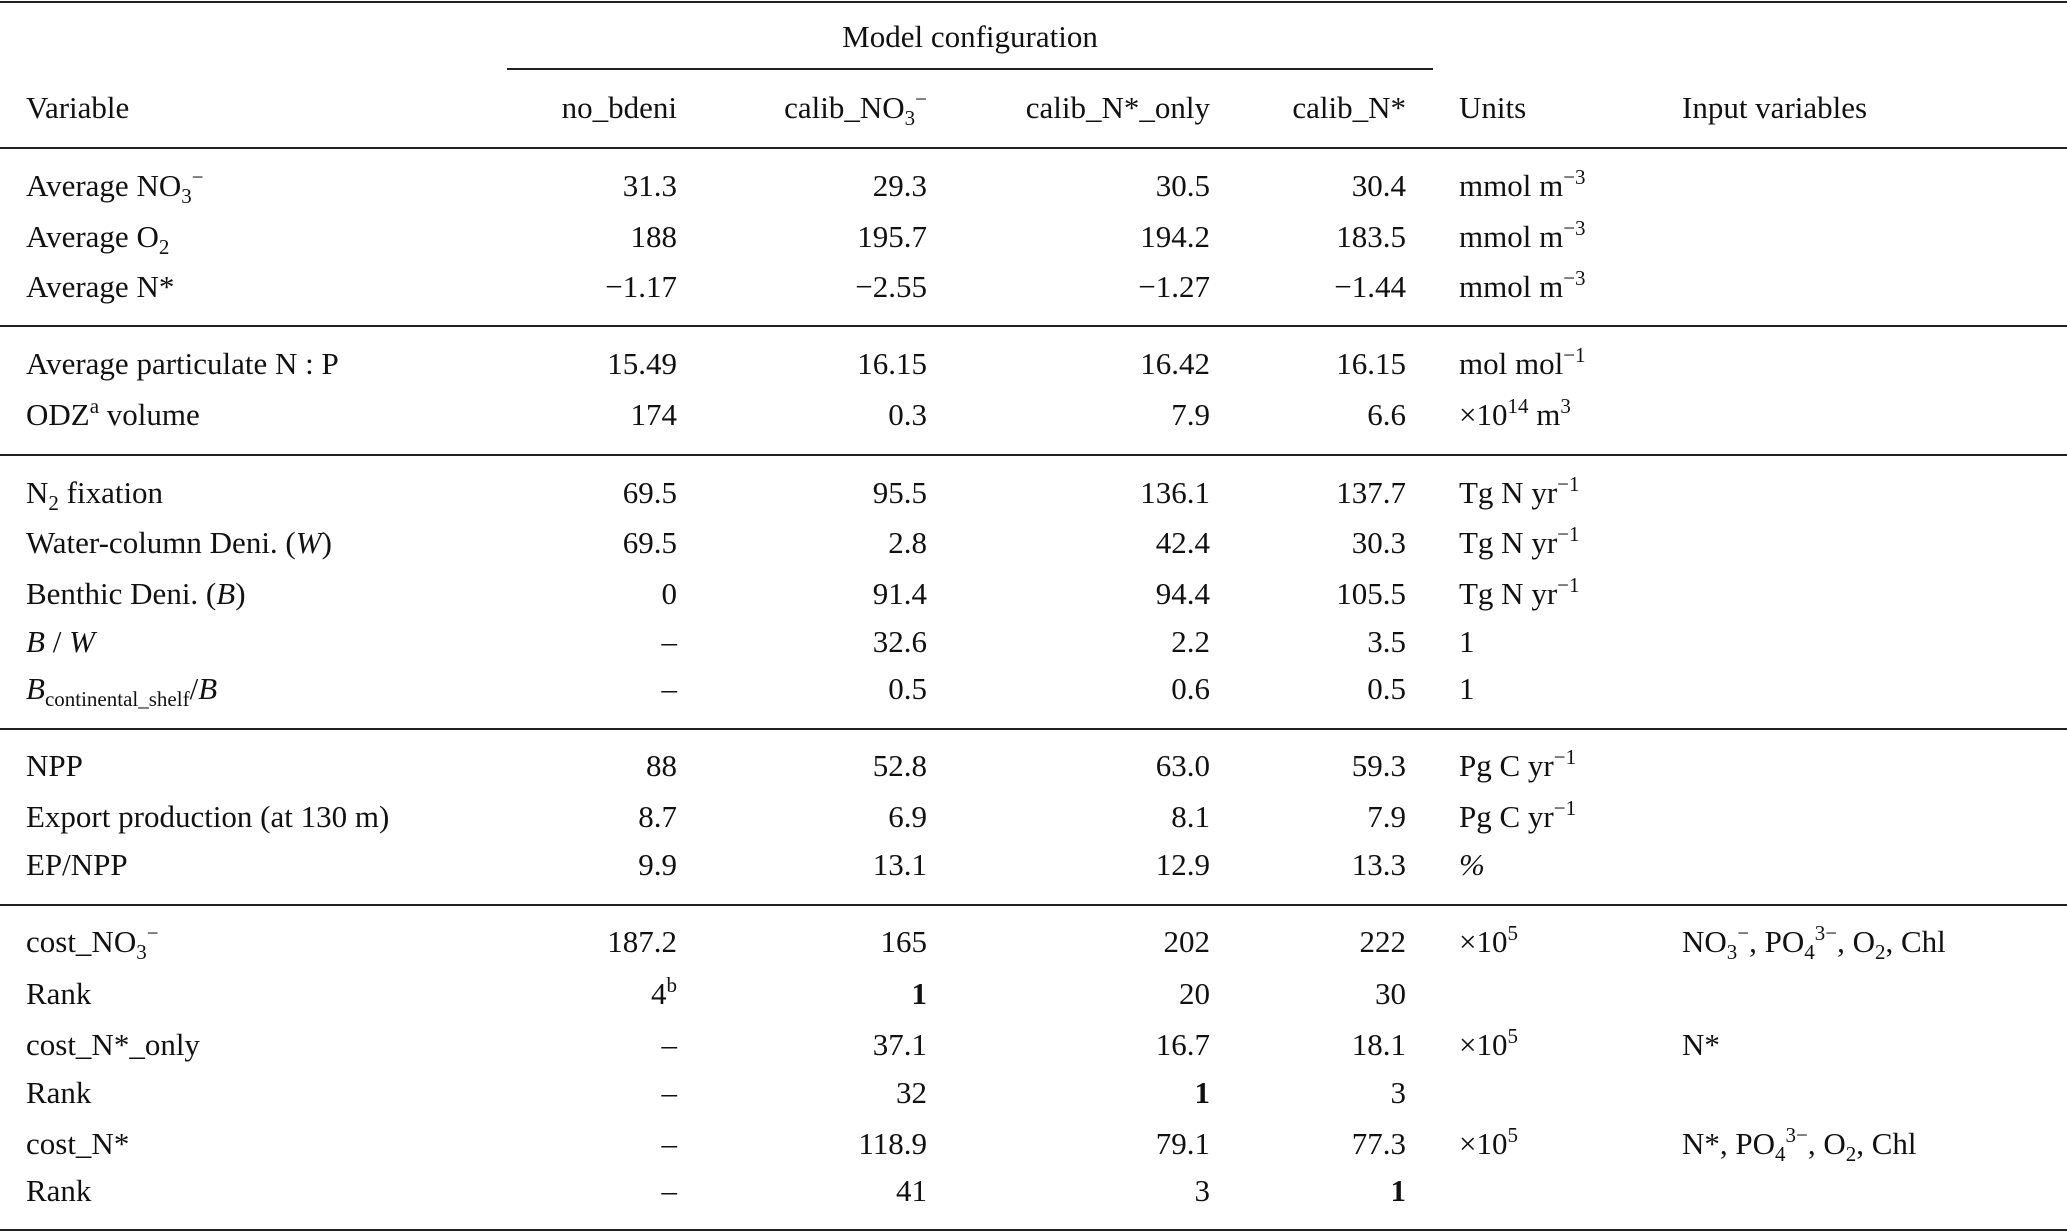 The image size is (2067, 1232). I want to click on cell-calib-no3: 52.8, so click(797, 766).